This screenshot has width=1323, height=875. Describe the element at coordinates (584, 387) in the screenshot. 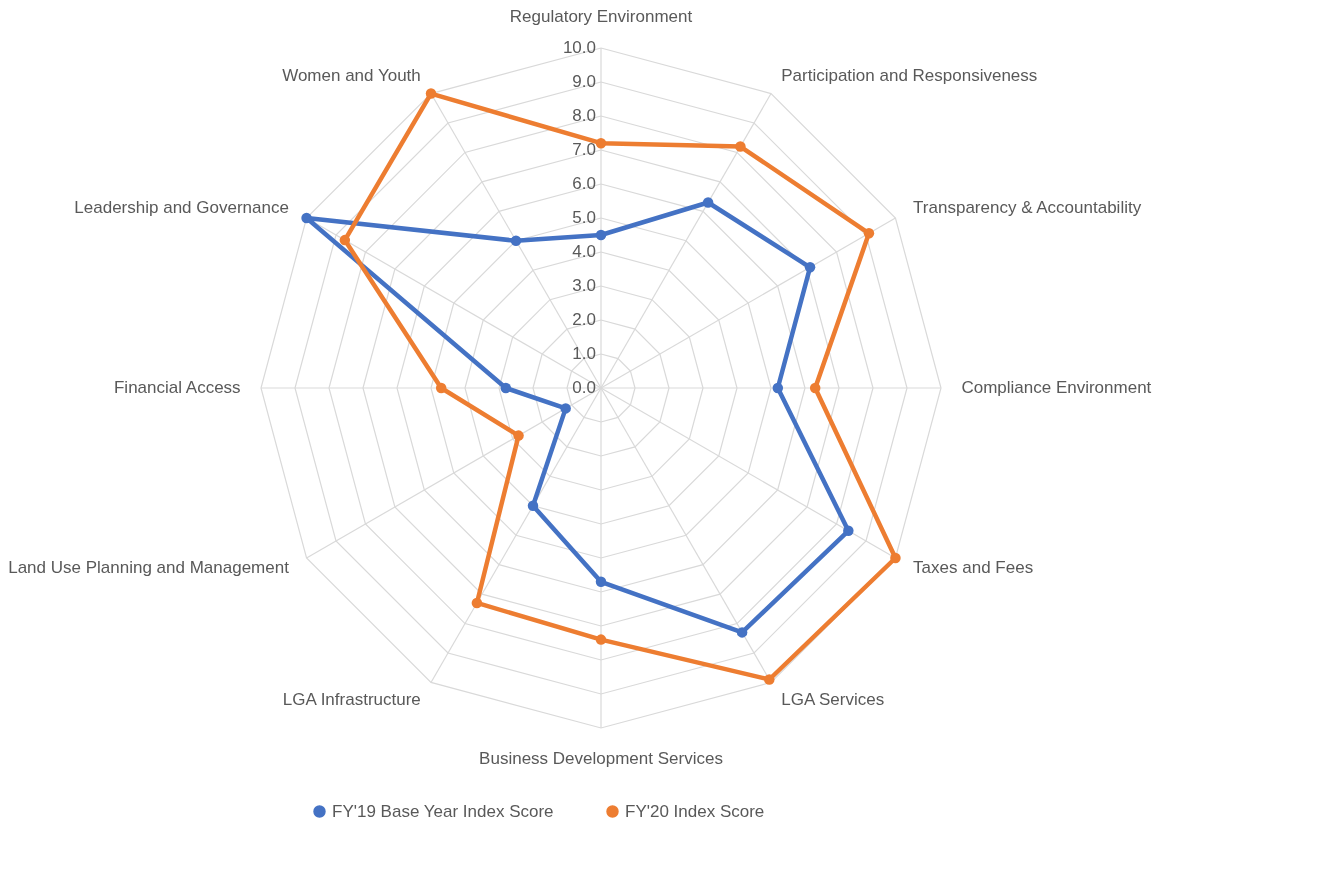

I see `y-tick-label: 0.0` at that location.